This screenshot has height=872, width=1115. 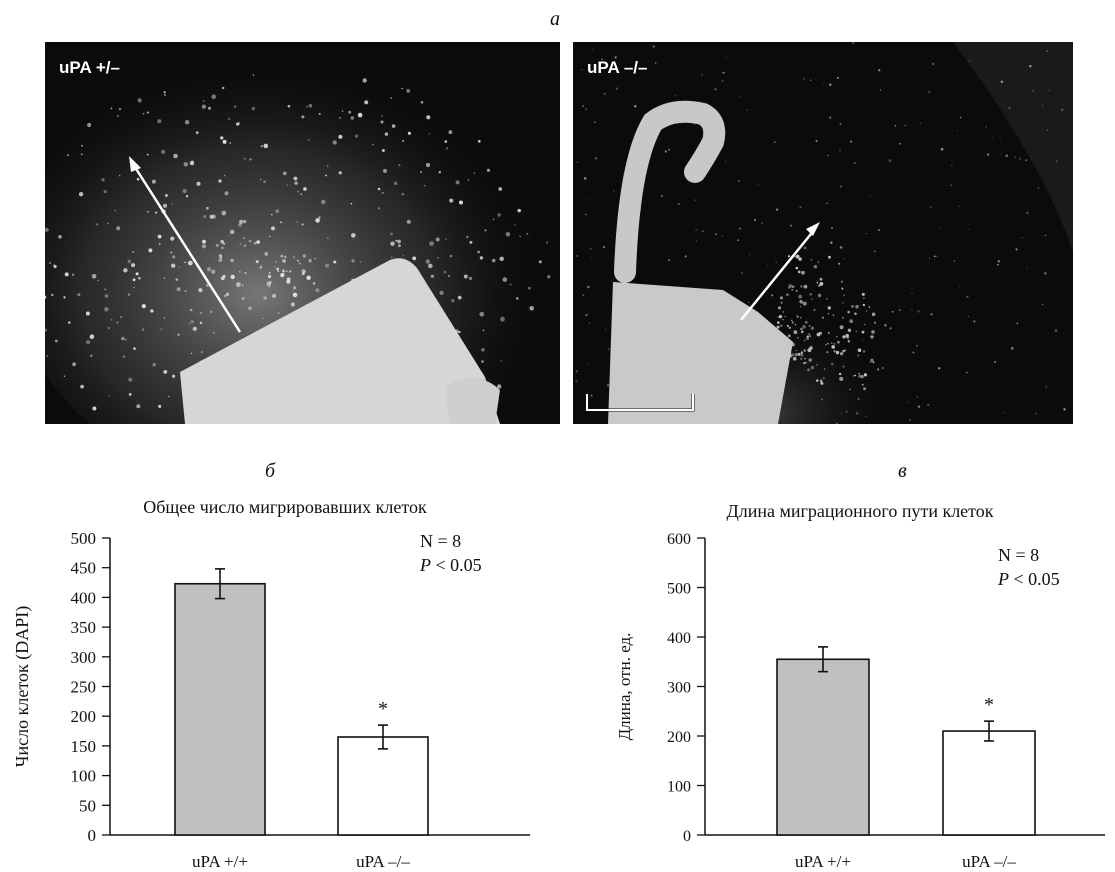 What do you see at coordinates (87, 805) in the screenshot?
I see `y-tick-label: 50` at bounding box center [87, 805].